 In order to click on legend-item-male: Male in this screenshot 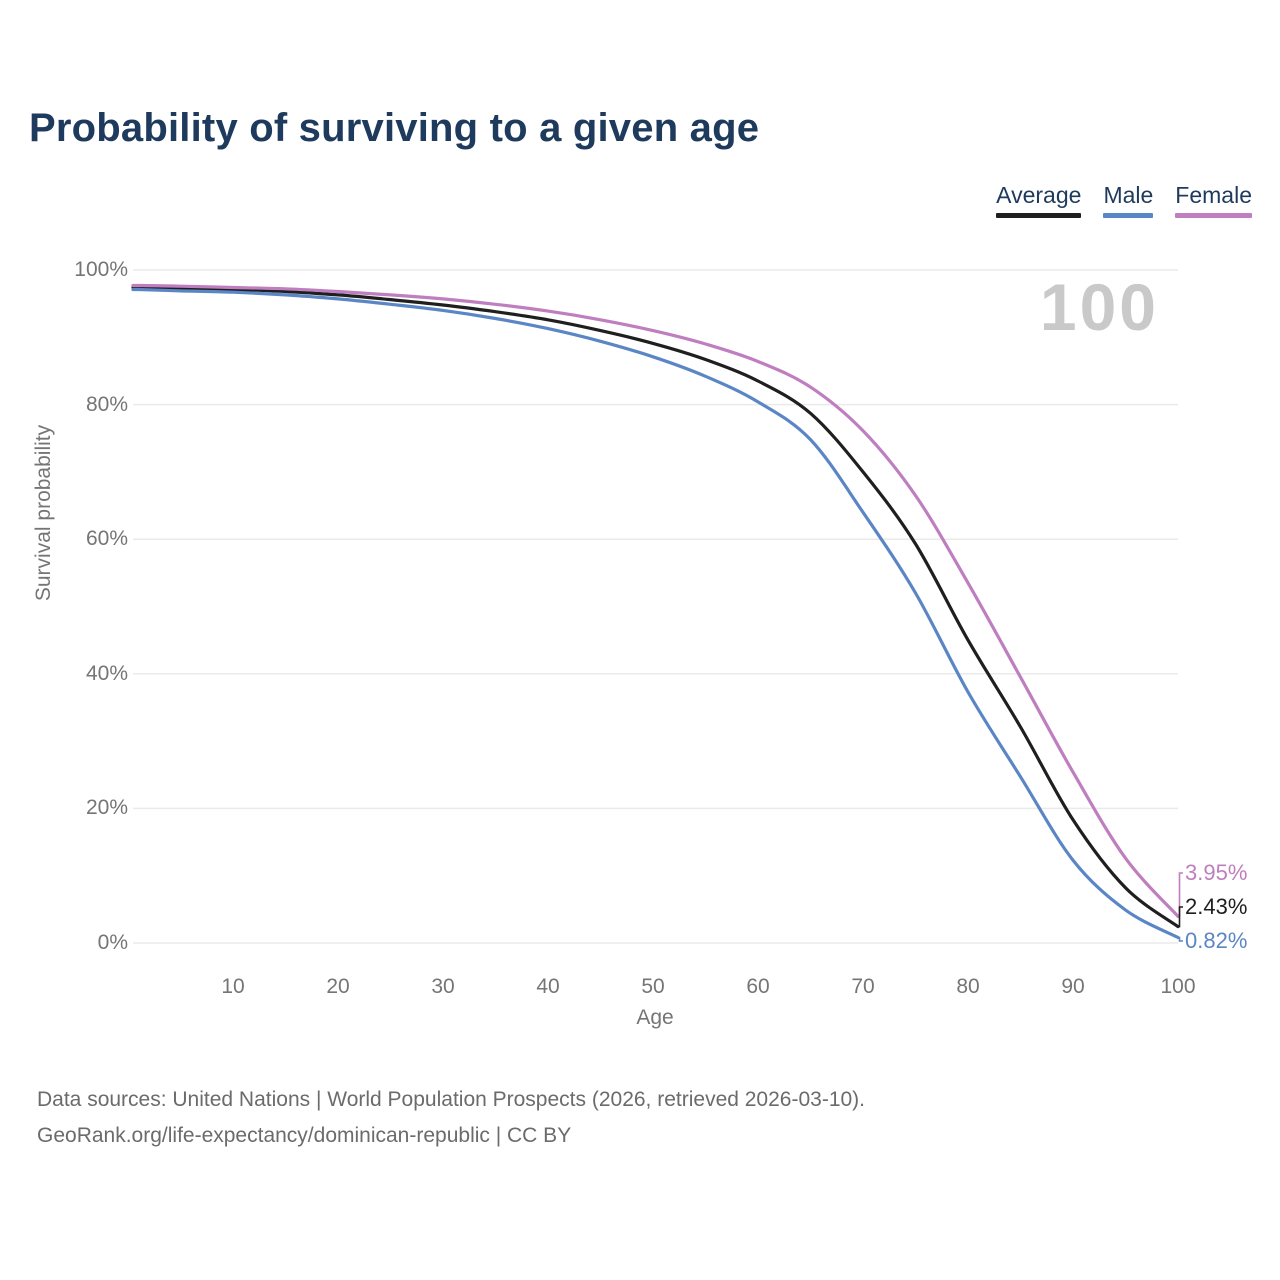, I will do `click(1128, 200)`.